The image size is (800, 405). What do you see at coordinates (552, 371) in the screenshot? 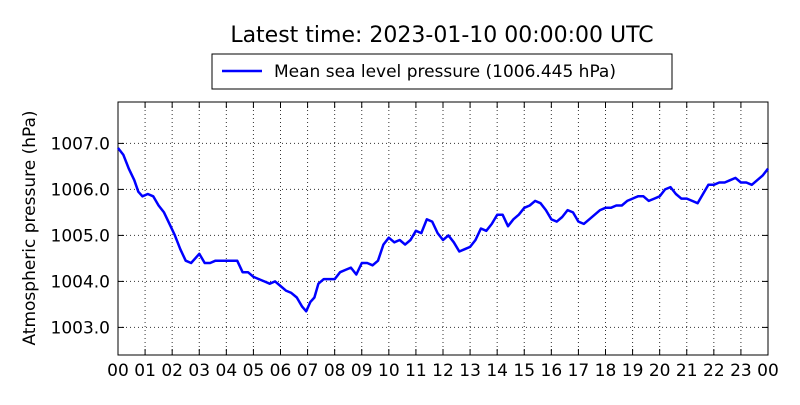
I see `x-tick-label: 16` at bounding box center [552, 371].